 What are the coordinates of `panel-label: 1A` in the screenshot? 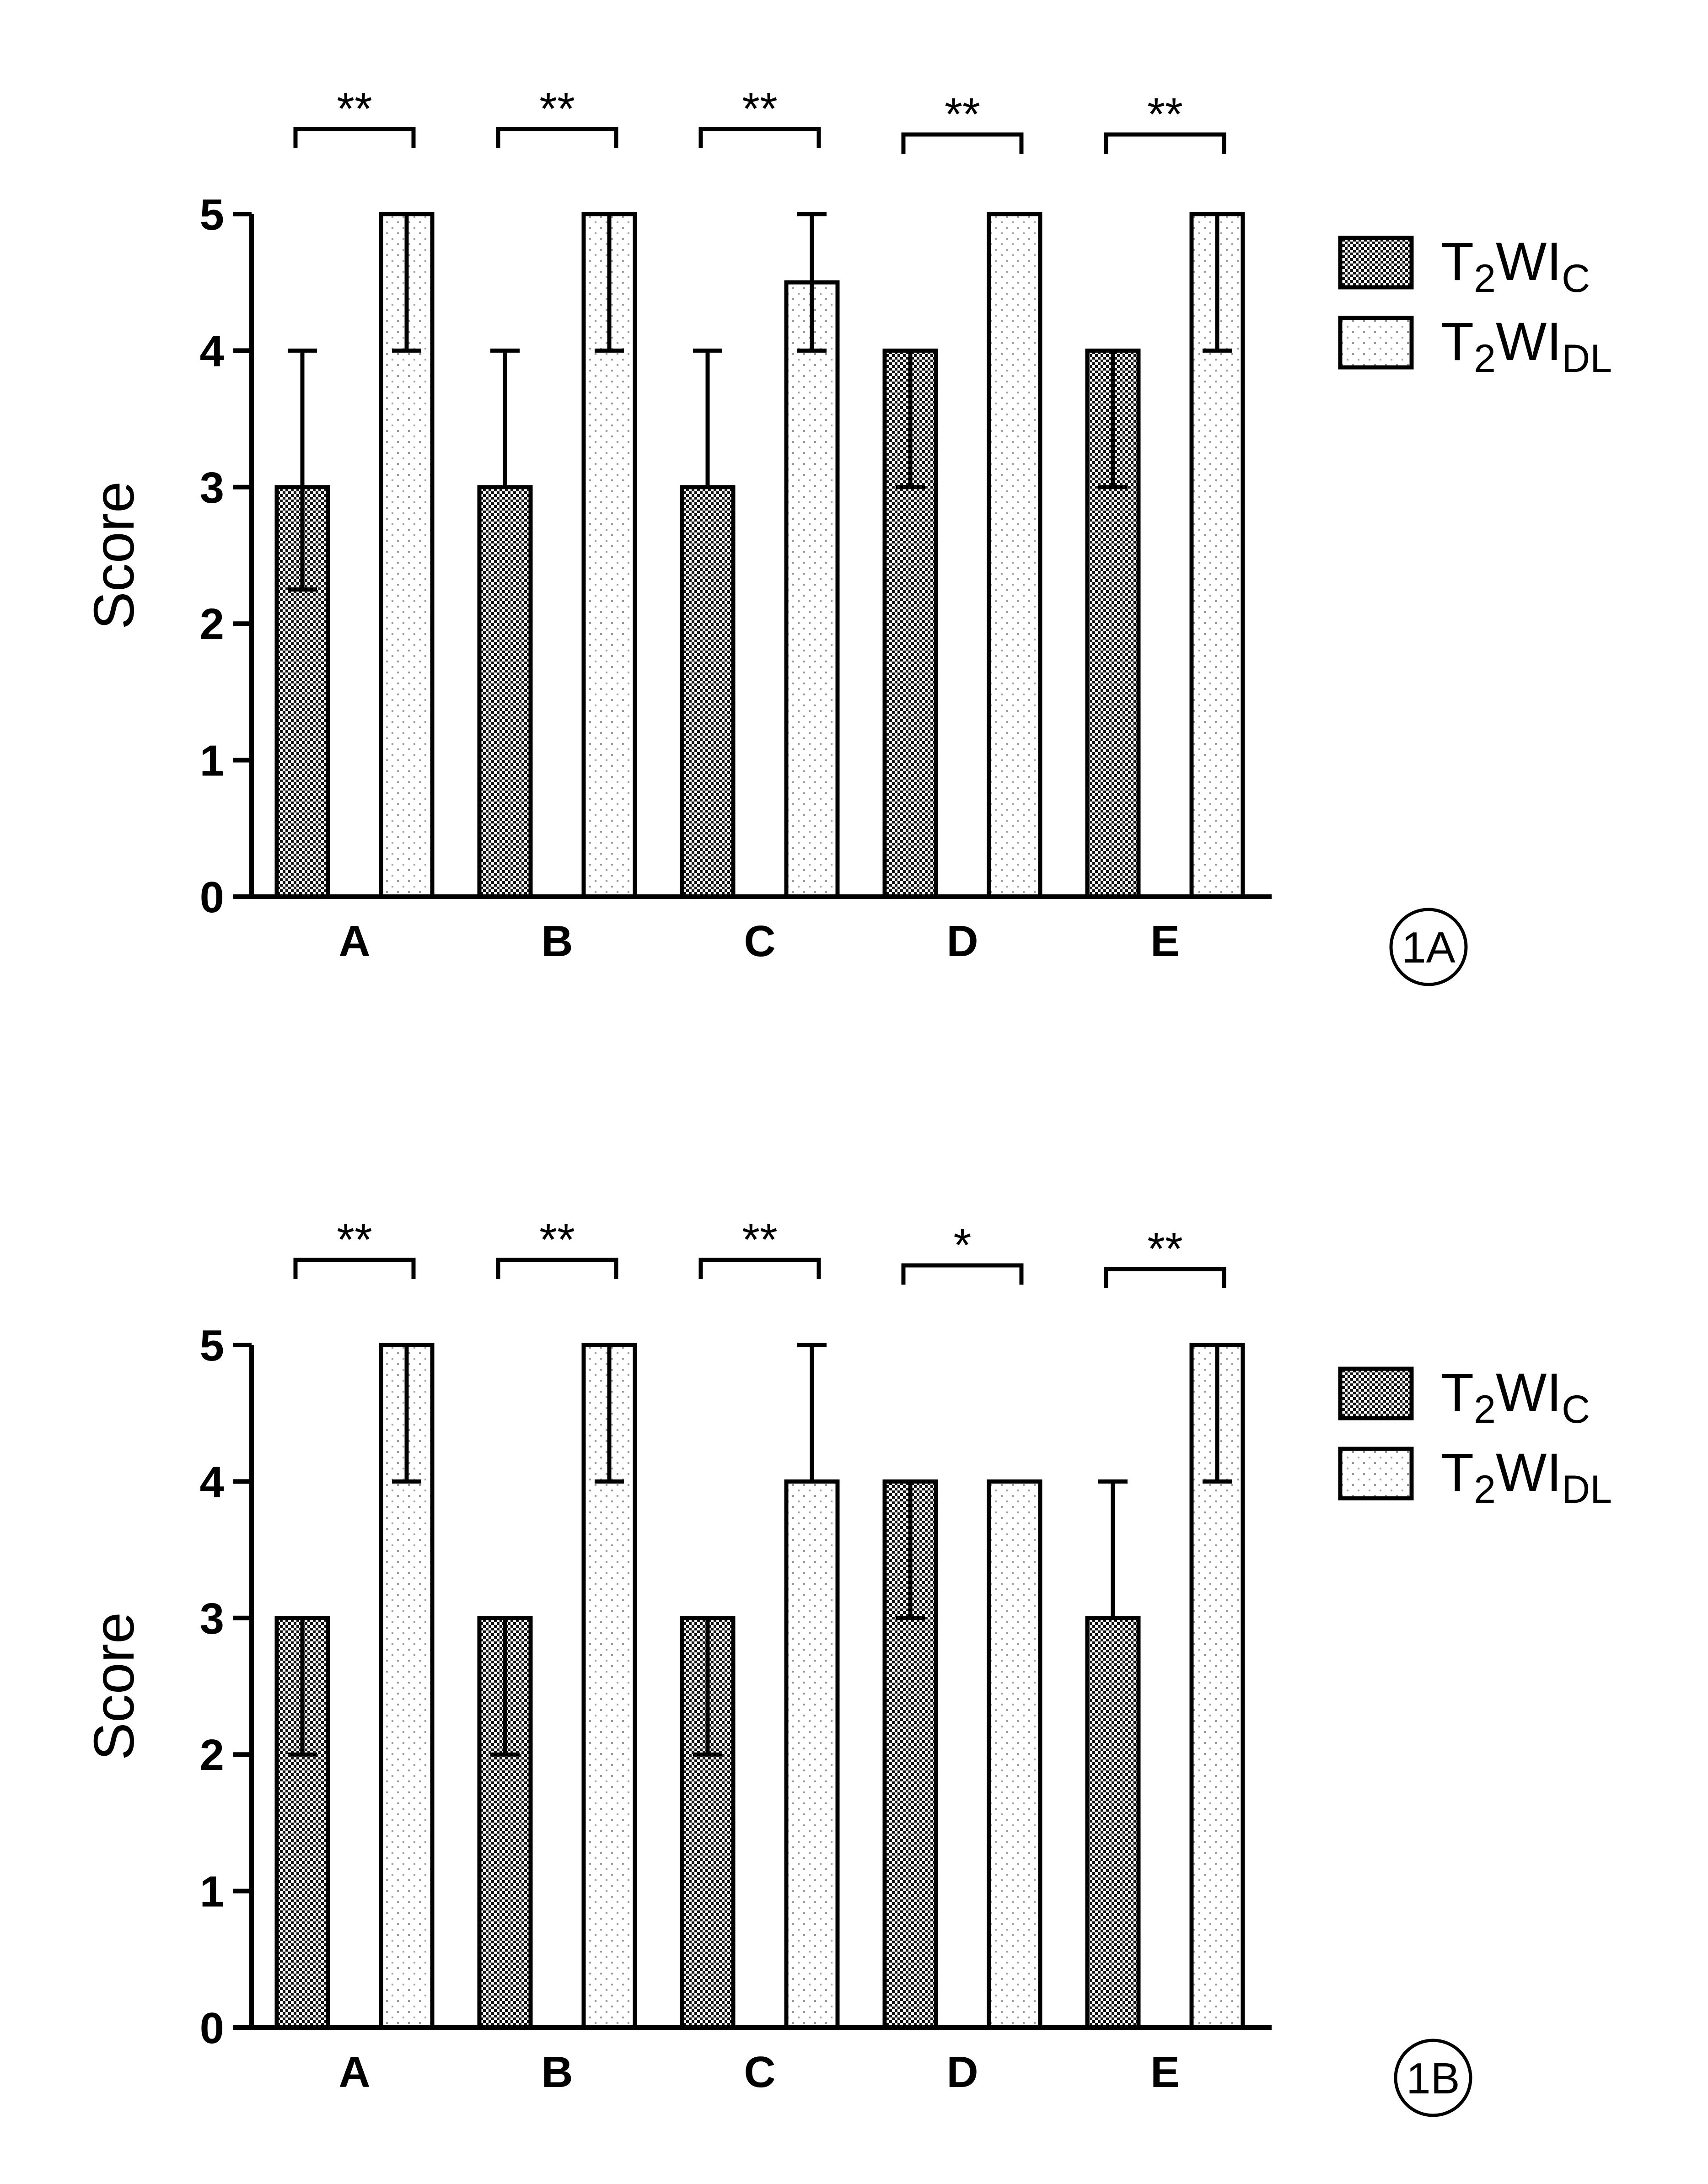 It's located at (1428, 947).